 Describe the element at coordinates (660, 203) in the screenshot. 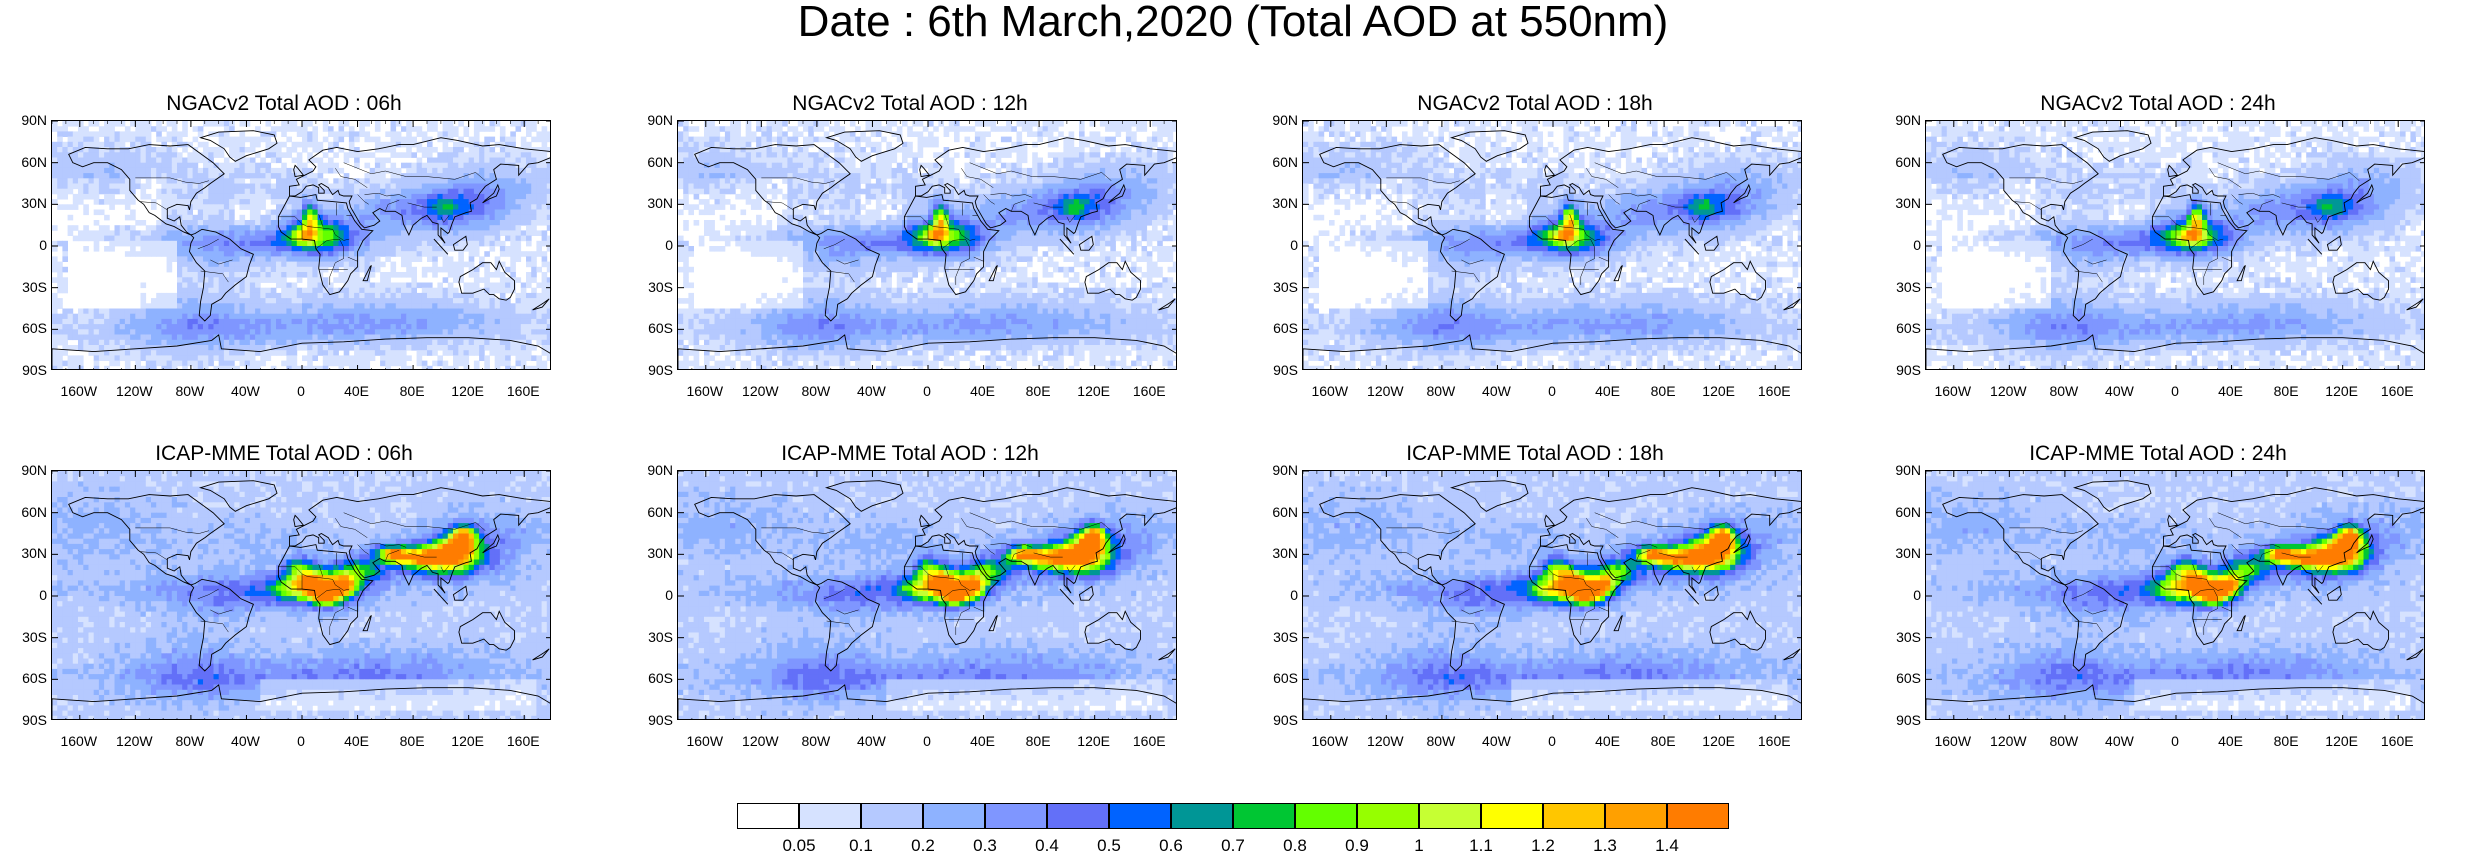

I see `latitude-tick-label: 30N` at that location.